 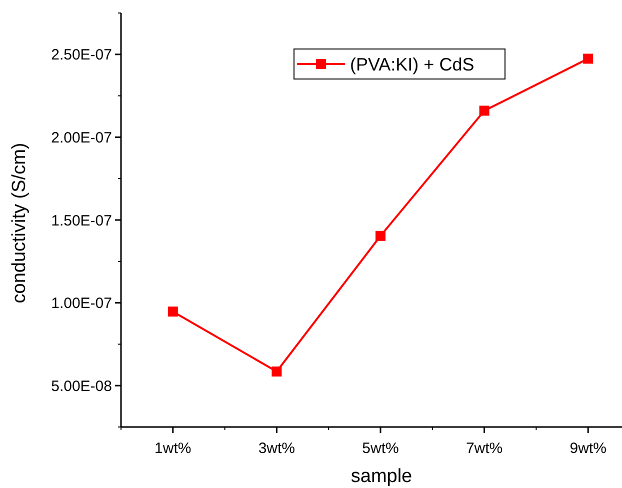 I want to click on x-tick-label: 1wt%, so click(x=173, y=448).